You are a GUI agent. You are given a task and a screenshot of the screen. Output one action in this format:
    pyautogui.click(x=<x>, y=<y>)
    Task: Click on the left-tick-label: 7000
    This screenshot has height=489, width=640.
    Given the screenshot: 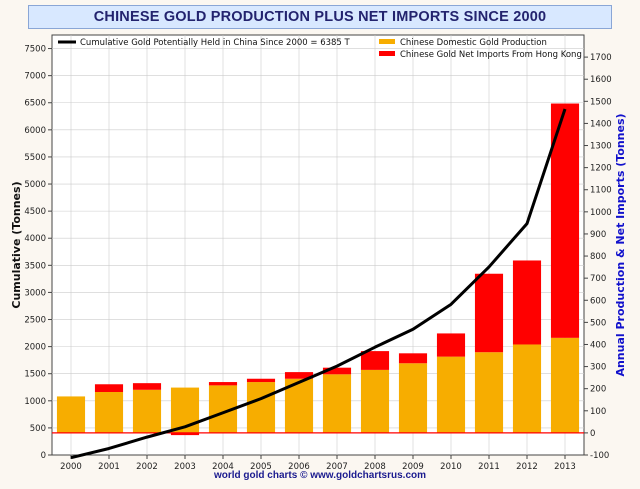 What is the action you would take?
    pyautogui.click(x=35, y=77)
    